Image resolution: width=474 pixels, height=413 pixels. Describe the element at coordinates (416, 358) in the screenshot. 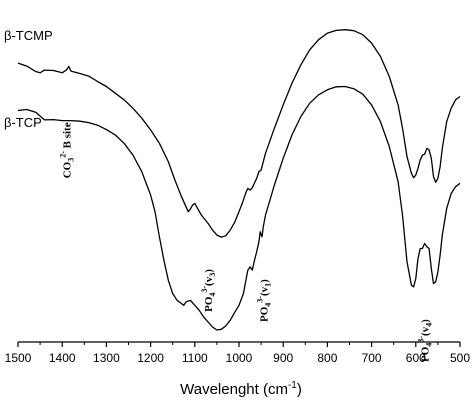

I see `x-tick-label-600: 600` at that location.